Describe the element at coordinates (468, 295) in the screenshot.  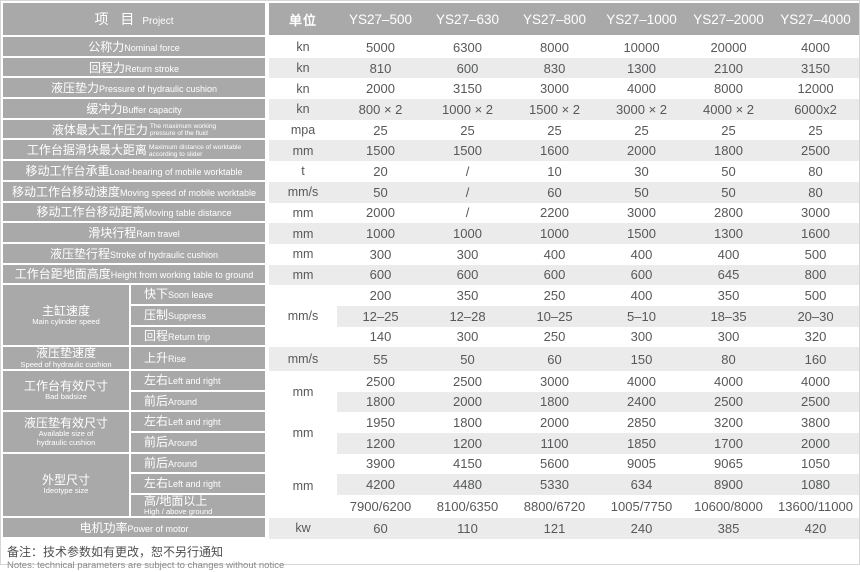
I see `value-cell: 350` at that location.